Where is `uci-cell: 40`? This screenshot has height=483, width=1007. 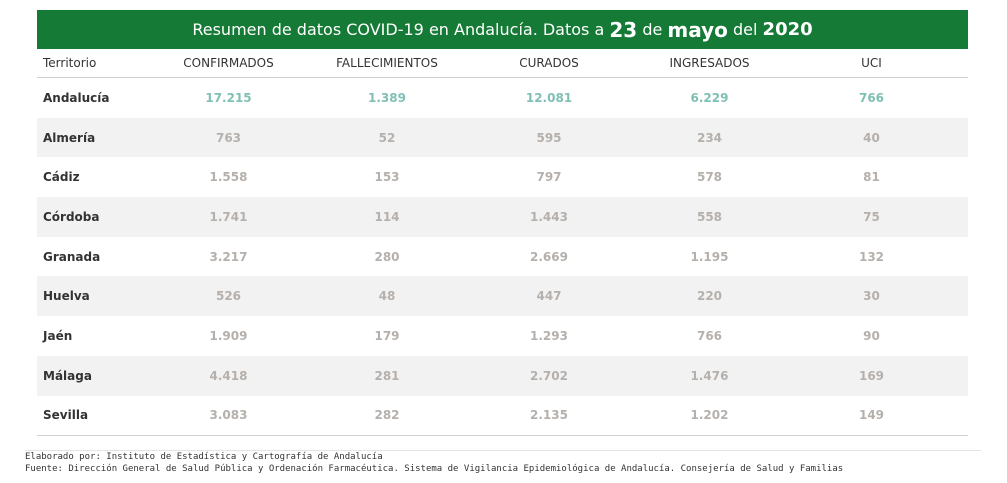 uci-cell: 40 is located at coordinates (871, 137).